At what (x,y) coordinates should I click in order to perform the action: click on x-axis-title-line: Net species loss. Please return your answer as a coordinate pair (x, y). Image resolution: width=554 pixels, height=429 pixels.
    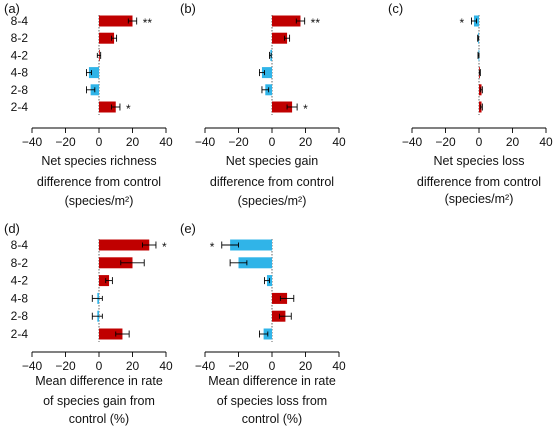
    Looking at the image, I should click on (478, 161).